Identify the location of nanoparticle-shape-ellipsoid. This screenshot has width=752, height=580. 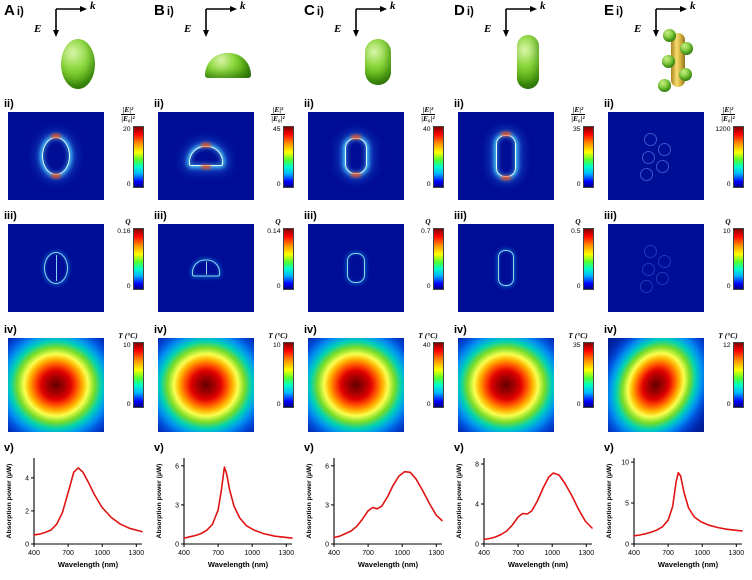
(78, 64).